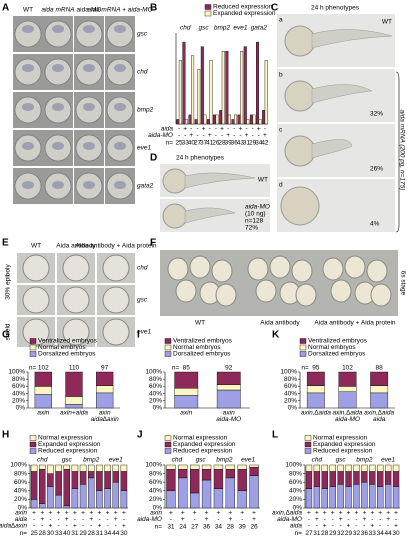 This screenshot has width=407, height=550. Describe the element at coordinates (116, 460) in the screenshot. I see `group-label: eve1` at that location.